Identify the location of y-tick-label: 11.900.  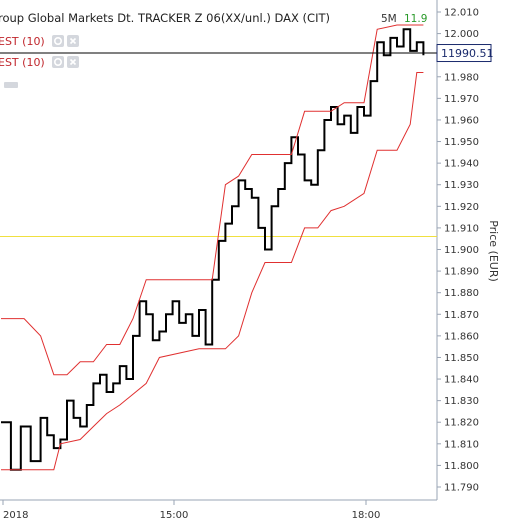
(461, 250).